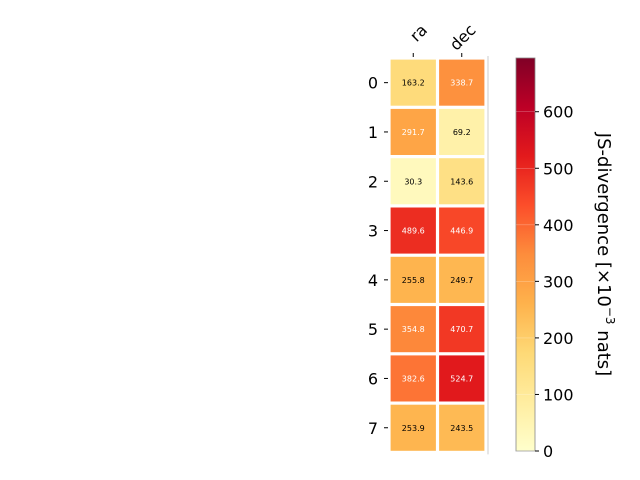 Image resolution: width=640 pixels, height=480 pixels. What do you see at coordinates (373, 132) in the screenshot?
I see `row-tick-label: 1` at bounding box center [373, 132].